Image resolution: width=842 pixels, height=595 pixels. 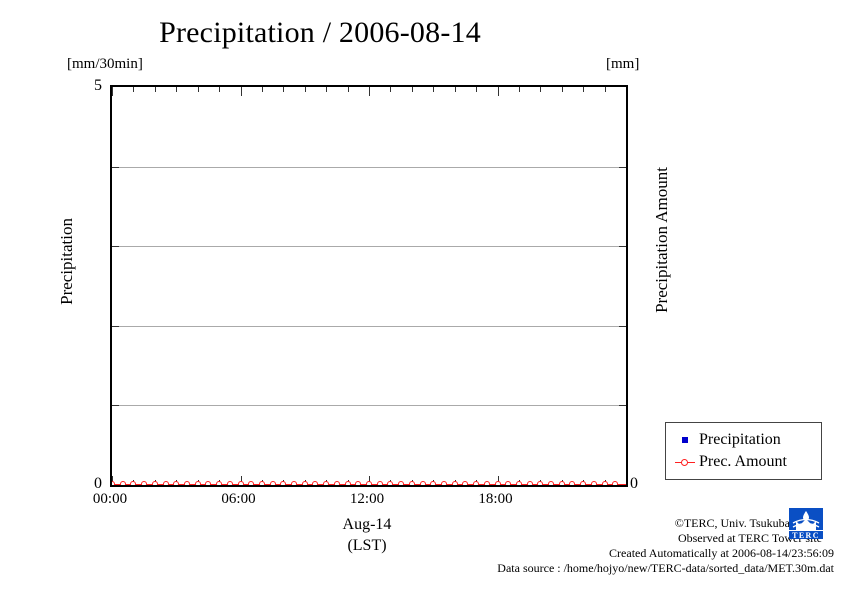 I want to click on chart-title: Precipitation / 2006-08-14, so click(x=320, y=32).